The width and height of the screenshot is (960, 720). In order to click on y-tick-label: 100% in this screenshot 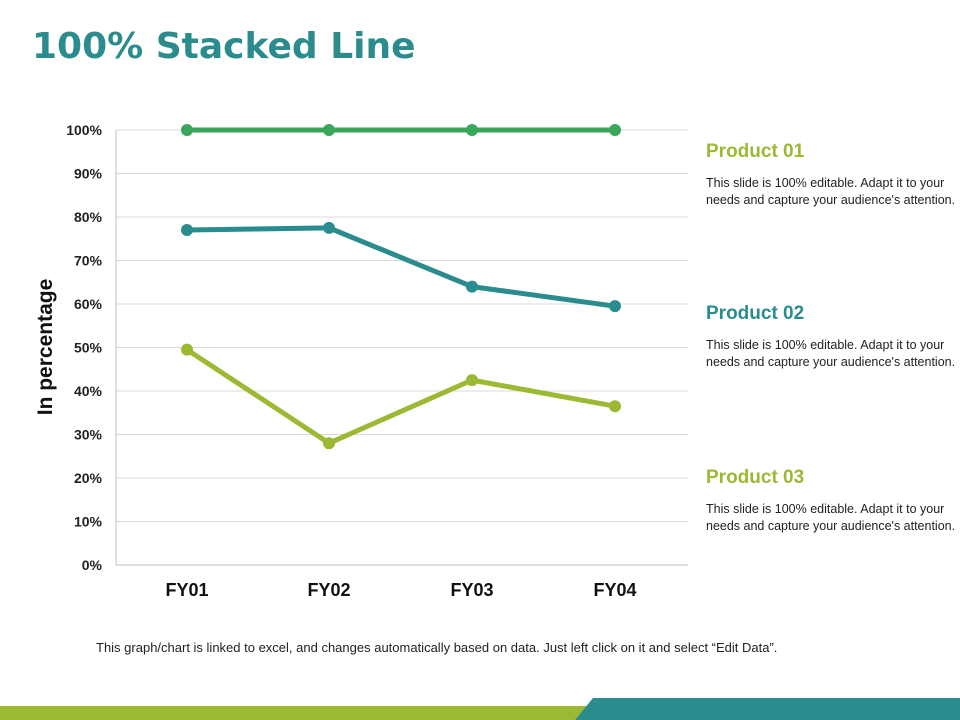, I will do `click(84, 130)`.